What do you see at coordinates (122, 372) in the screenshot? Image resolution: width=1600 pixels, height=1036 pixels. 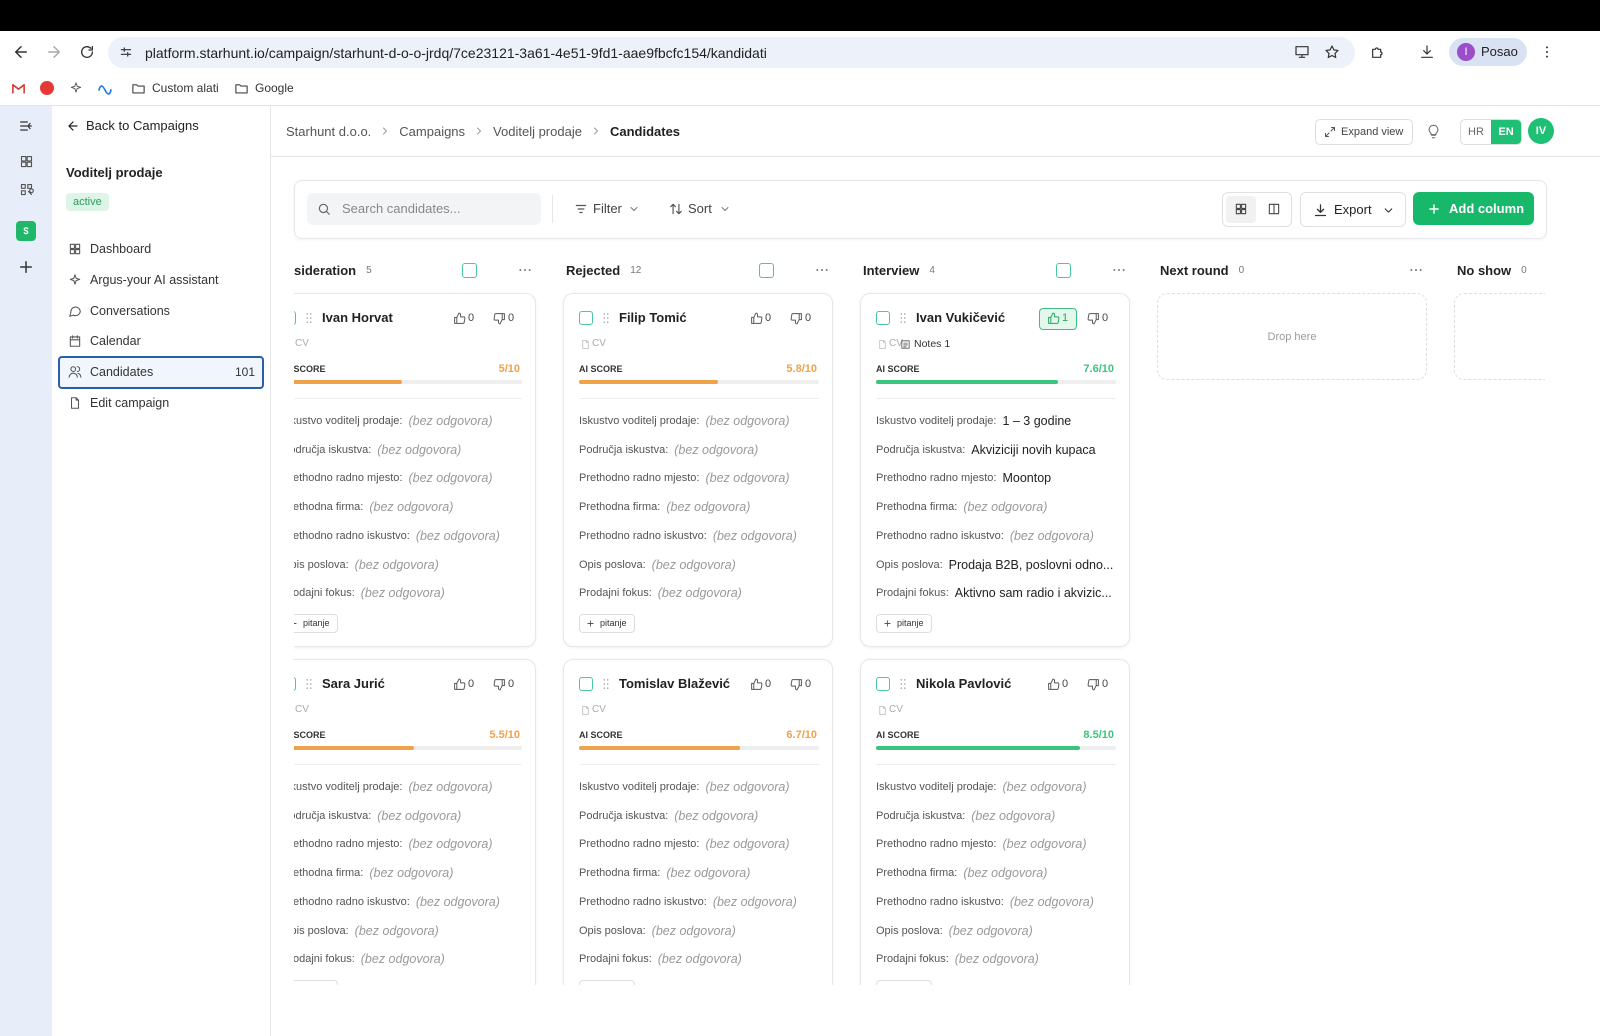 I see `nav-item: Candidates` at bounding box center [122, 372].